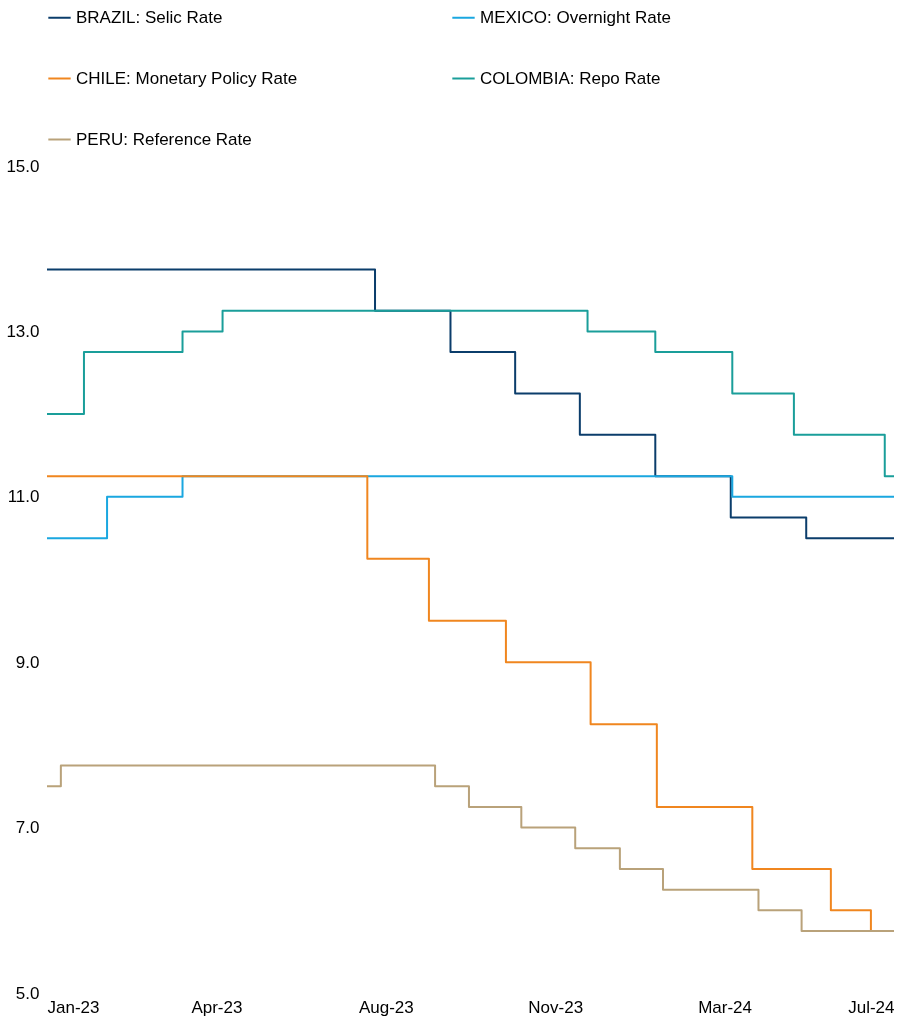 The width and height of the screenshot is (917, 1034). Describe the element at coordinates (23, 497) in the screenshot. I see `y-tick-label: 11.0` at that location.